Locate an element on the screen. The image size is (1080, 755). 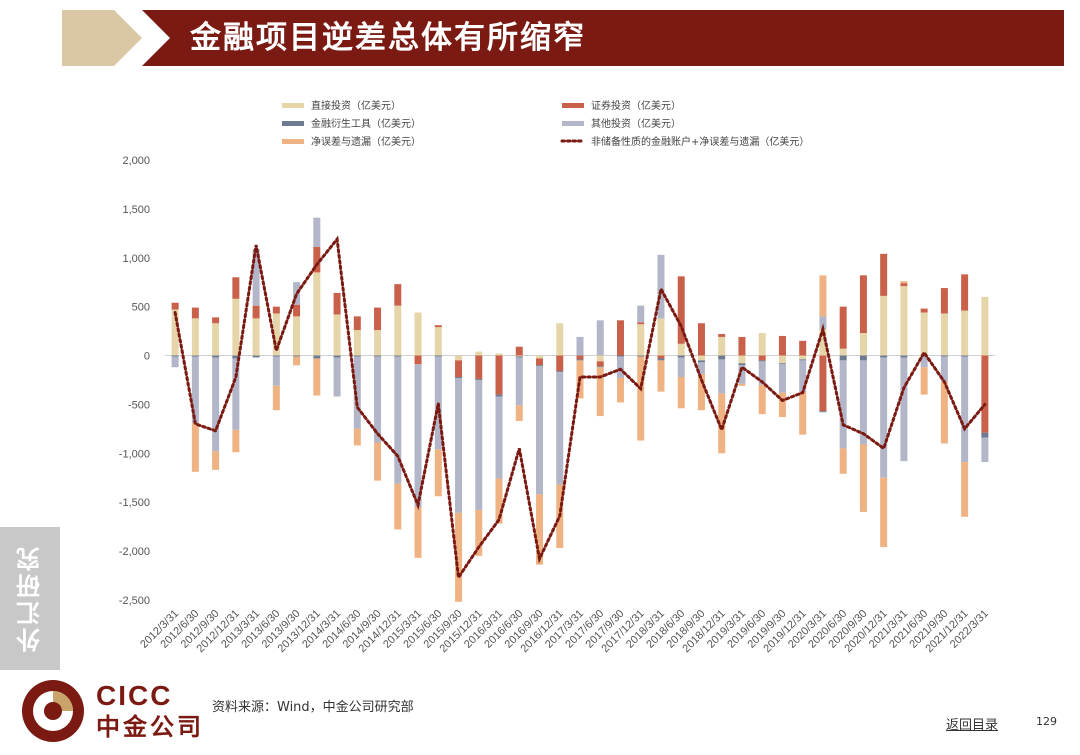
legend-label: 净误差与遗漏（亿美元） is located at coordinates (366, 141).